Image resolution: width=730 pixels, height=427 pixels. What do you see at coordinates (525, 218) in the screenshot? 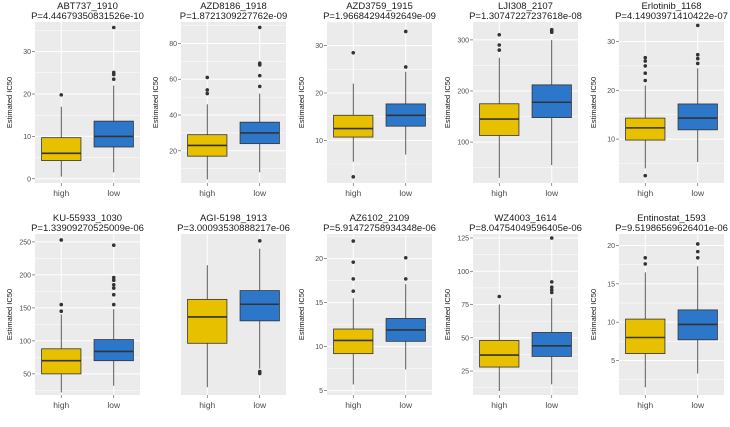
I see `chart-title: WZ4003_1614` at bounding box center [525, 218].